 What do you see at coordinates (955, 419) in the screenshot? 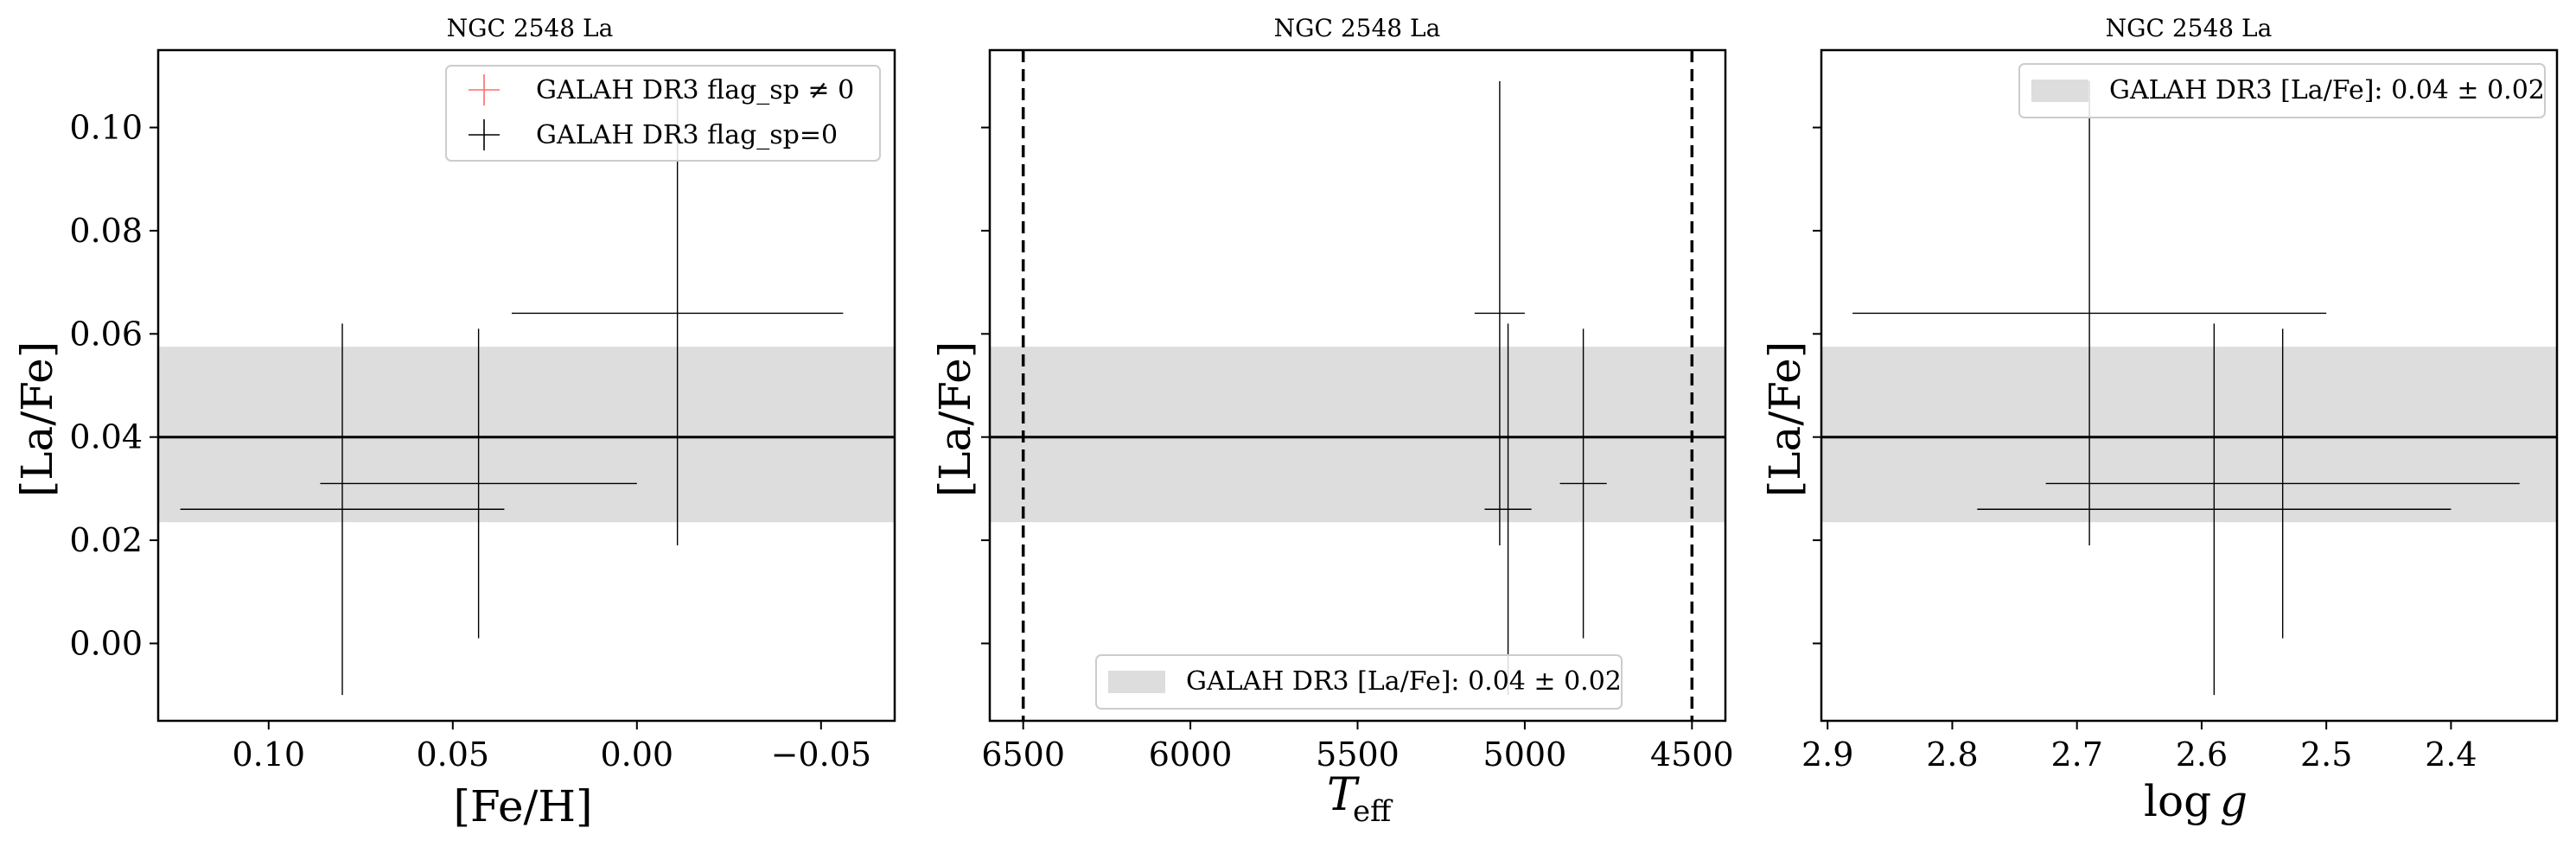
I see `panel-2-ylabel: [La/Fe]` at bounding box center [955, 419].